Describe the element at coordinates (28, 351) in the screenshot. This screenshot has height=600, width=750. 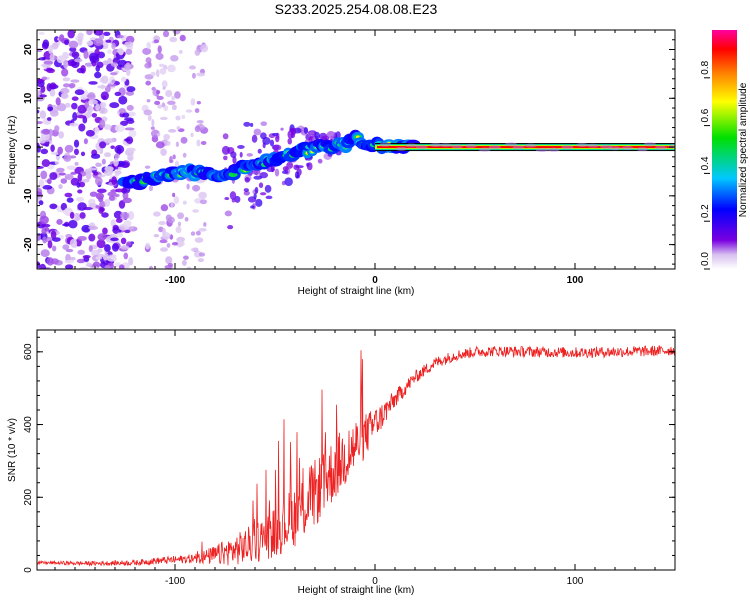
I see `y-tick-label: 600` at that location.